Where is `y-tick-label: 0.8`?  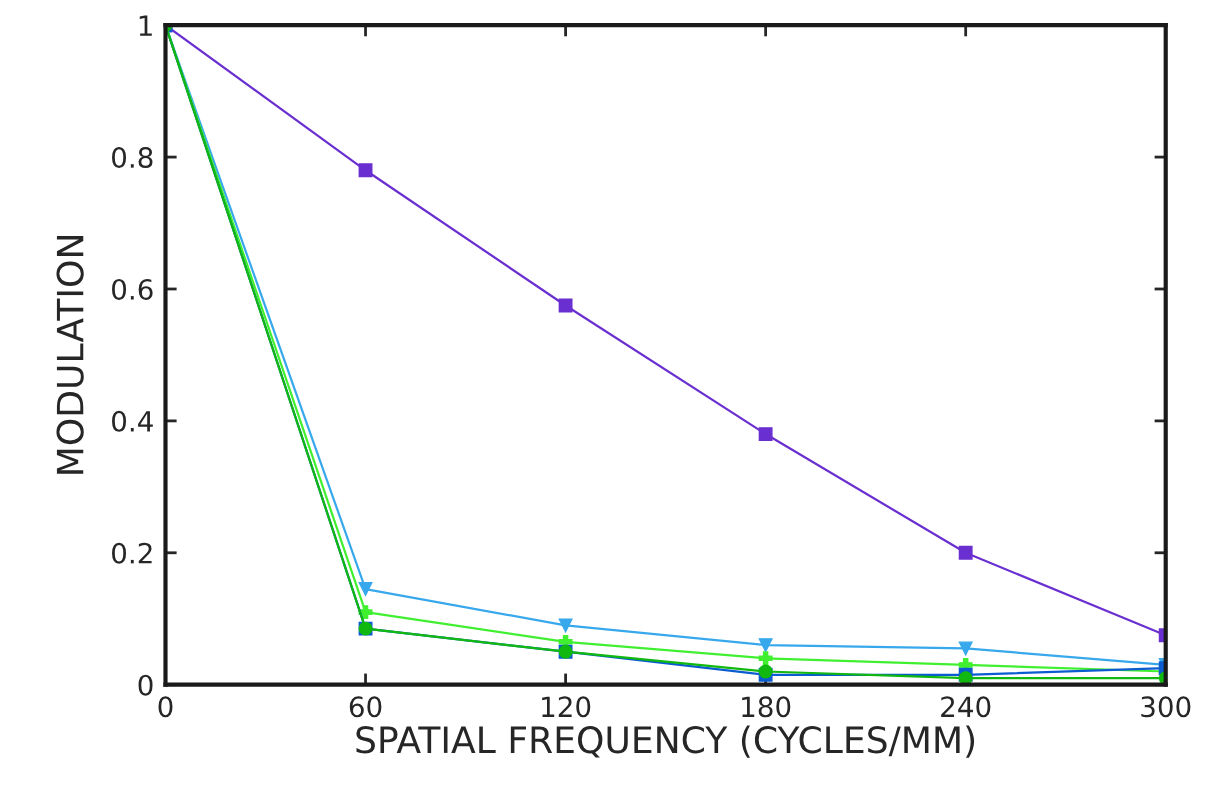
y-tick-label: 0.8 is located at coordinates (132, 158).